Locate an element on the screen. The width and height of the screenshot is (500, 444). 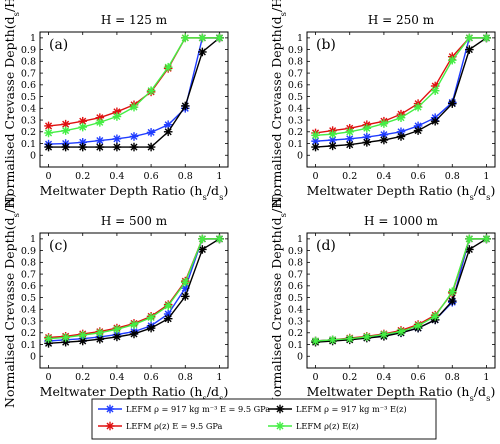
y-tick-label: 0.6 is located at coordinates (28, 85).